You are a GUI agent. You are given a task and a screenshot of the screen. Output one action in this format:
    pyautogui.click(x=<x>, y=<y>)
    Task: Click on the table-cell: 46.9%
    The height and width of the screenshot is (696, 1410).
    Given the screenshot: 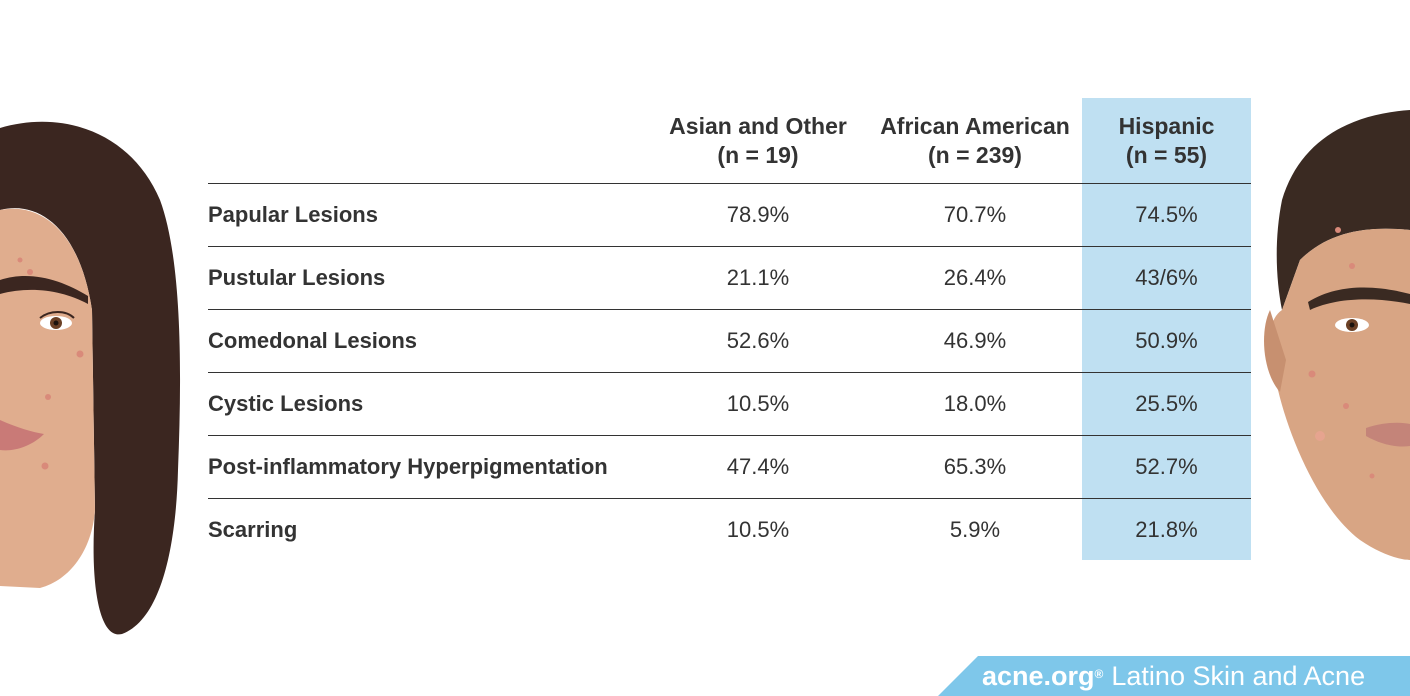 What is the action you would take?
    pyautogui.click(x=975, y=341)
    